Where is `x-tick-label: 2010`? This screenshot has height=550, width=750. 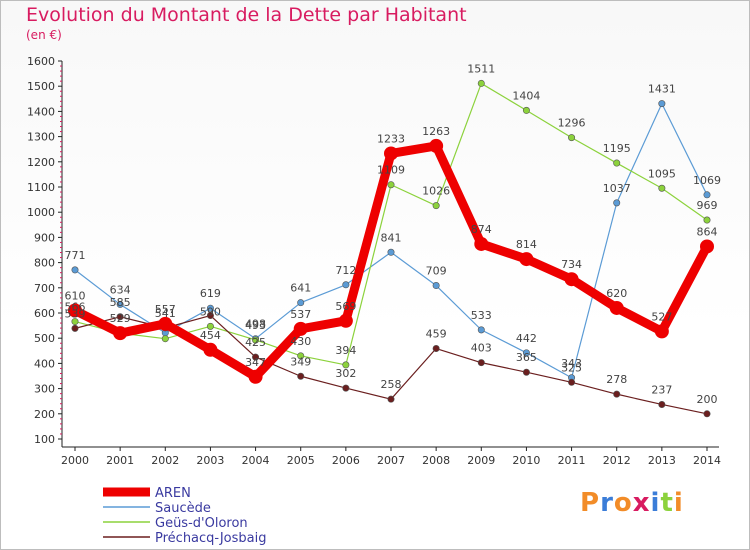 x-tick-label: 2010 is located at coordinates (526, 460).